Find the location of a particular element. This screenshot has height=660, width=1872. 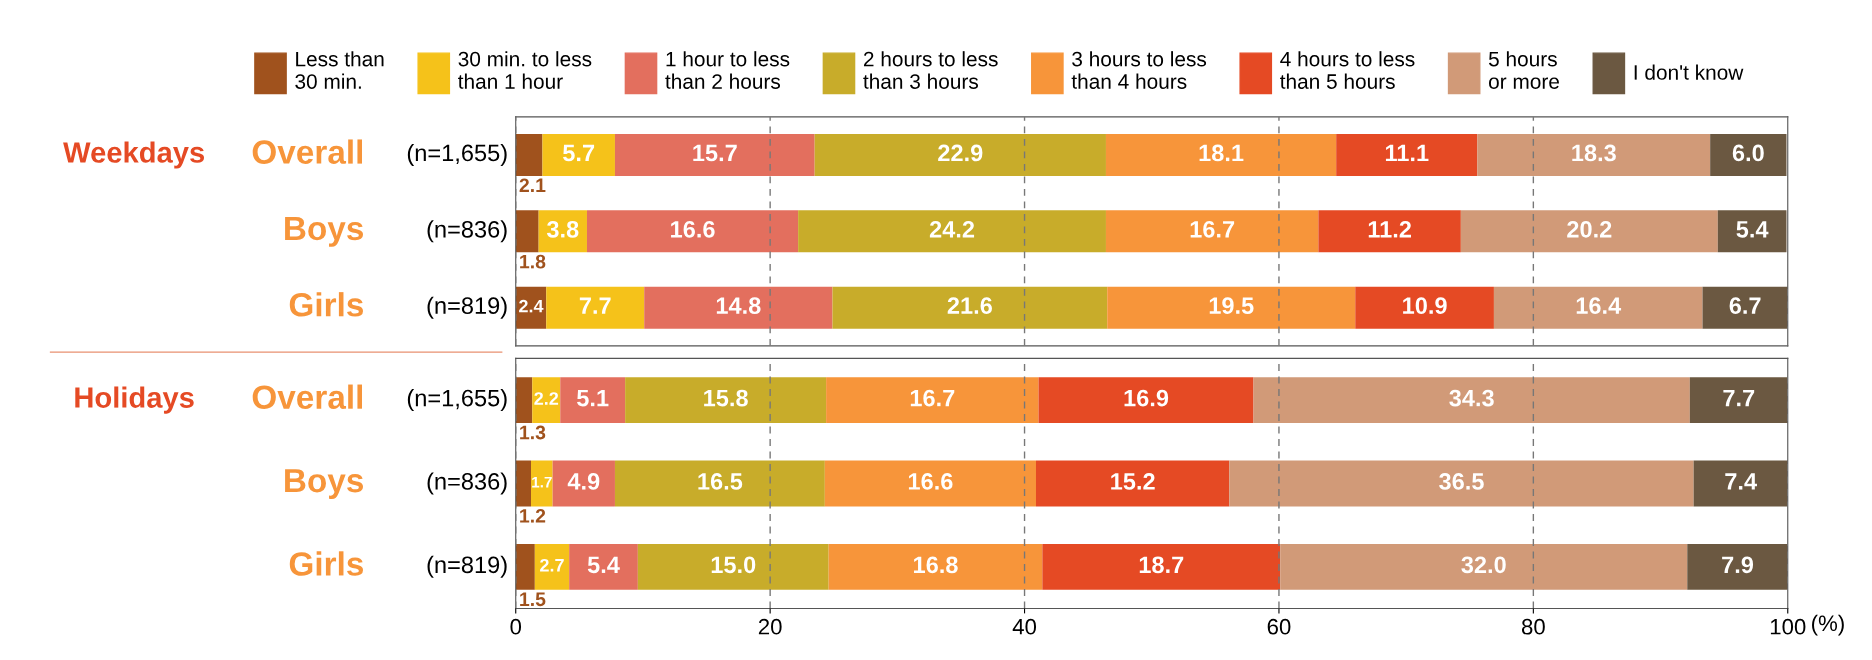

data-label: 6.7 is located at coordinates (1745, 306).